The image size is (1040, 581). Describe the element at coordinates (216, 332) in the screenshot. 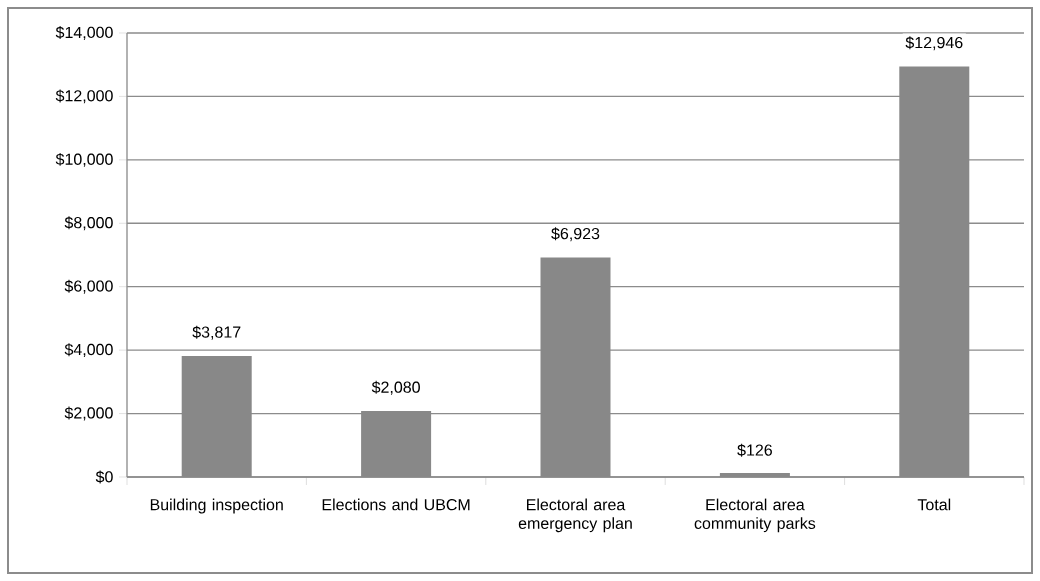

I see `data-label: $3,817` at that location.